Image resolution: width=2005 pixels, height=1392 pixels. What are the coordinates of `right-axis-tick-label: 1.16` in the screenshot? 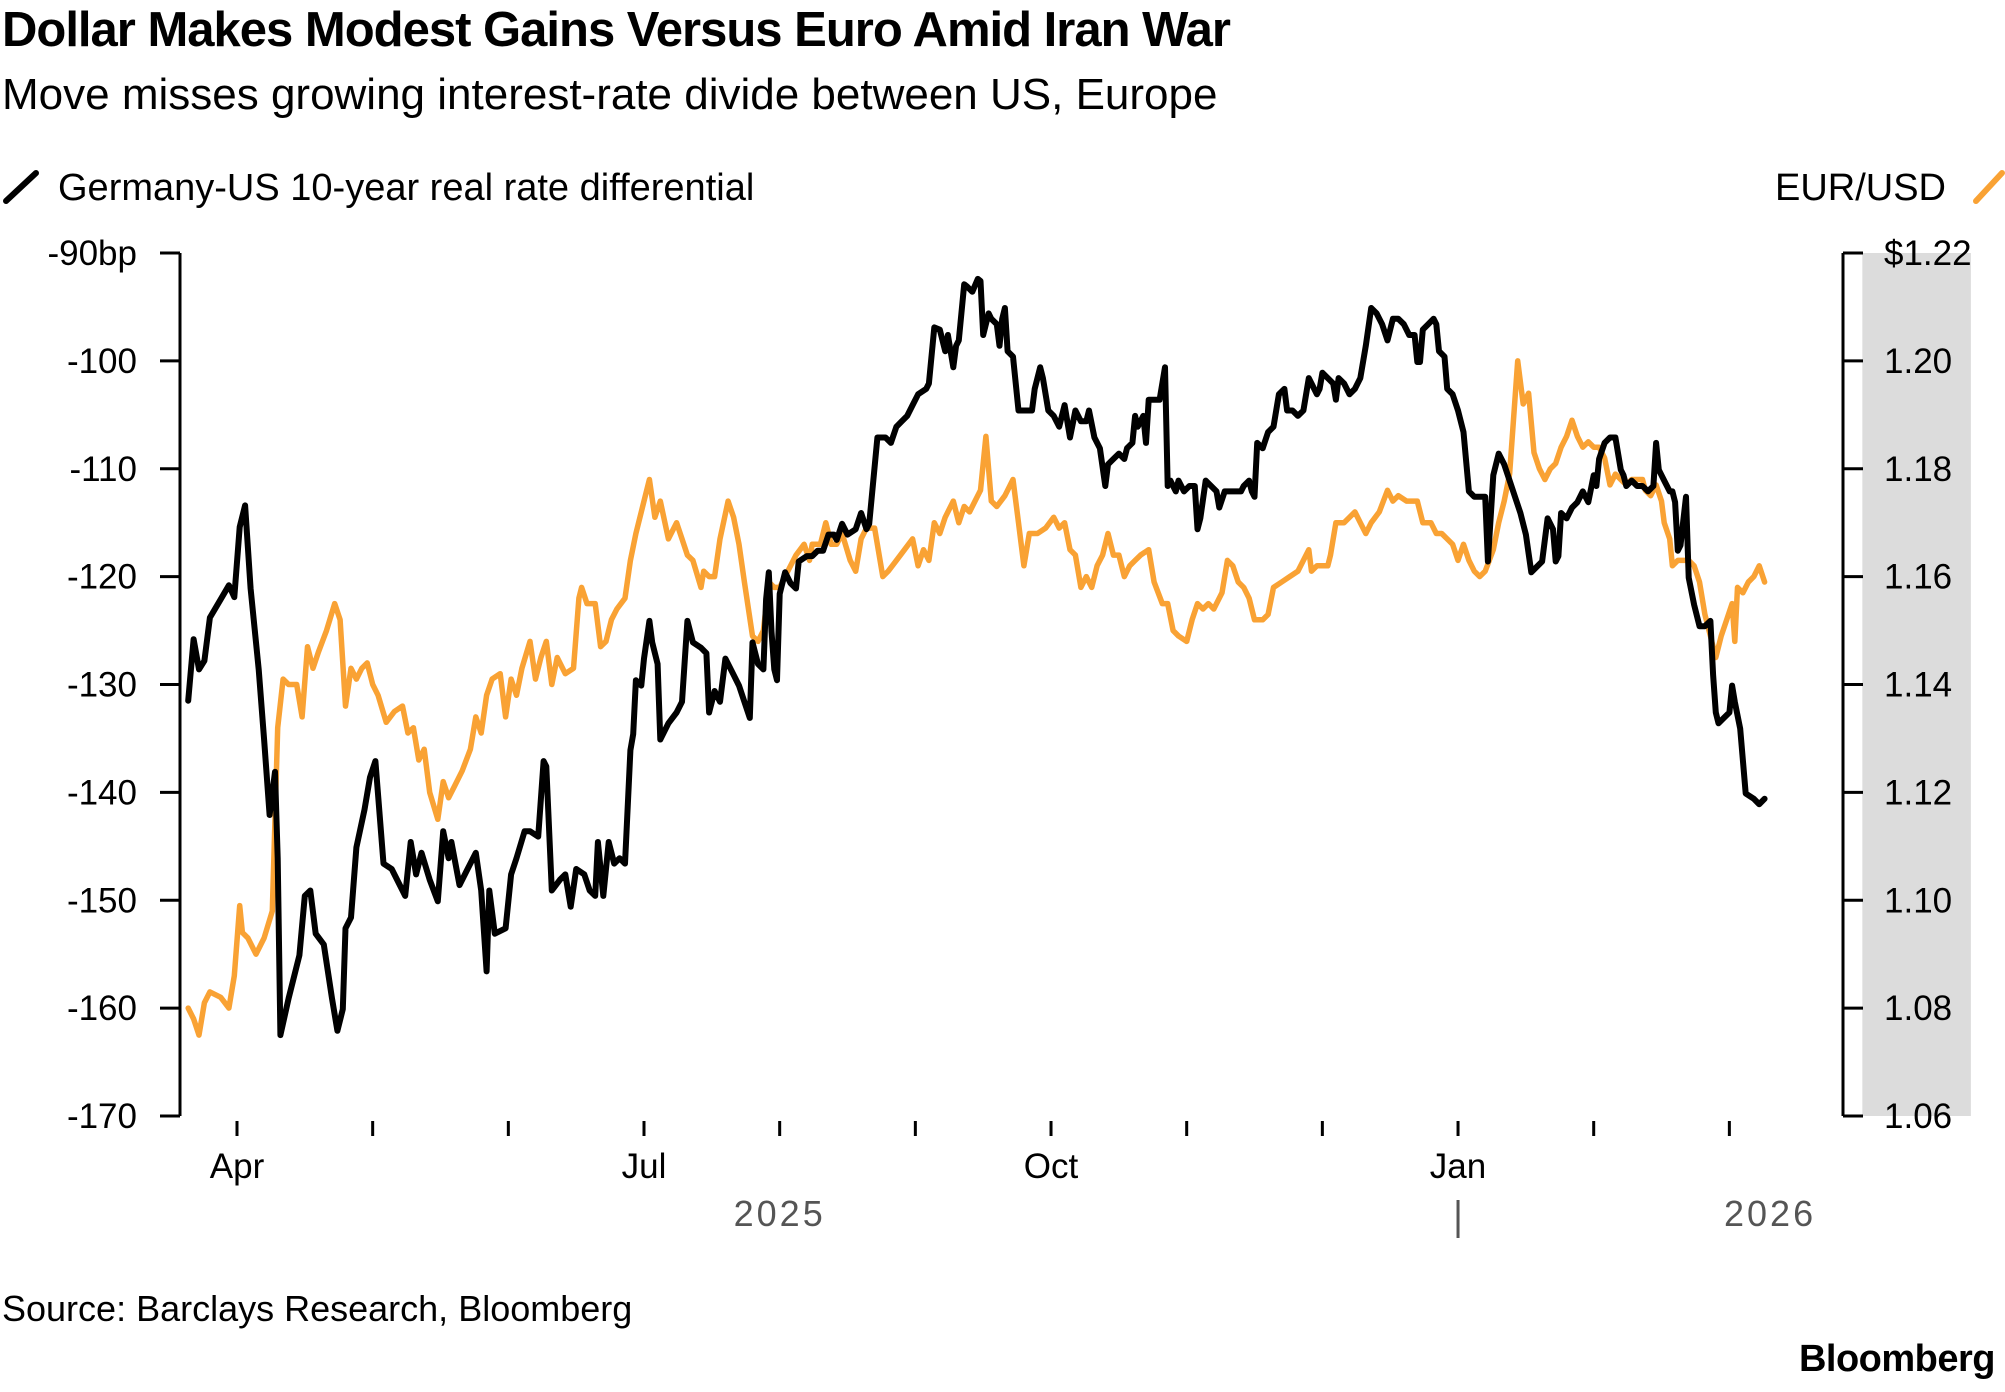 It's located at (1918, 577).